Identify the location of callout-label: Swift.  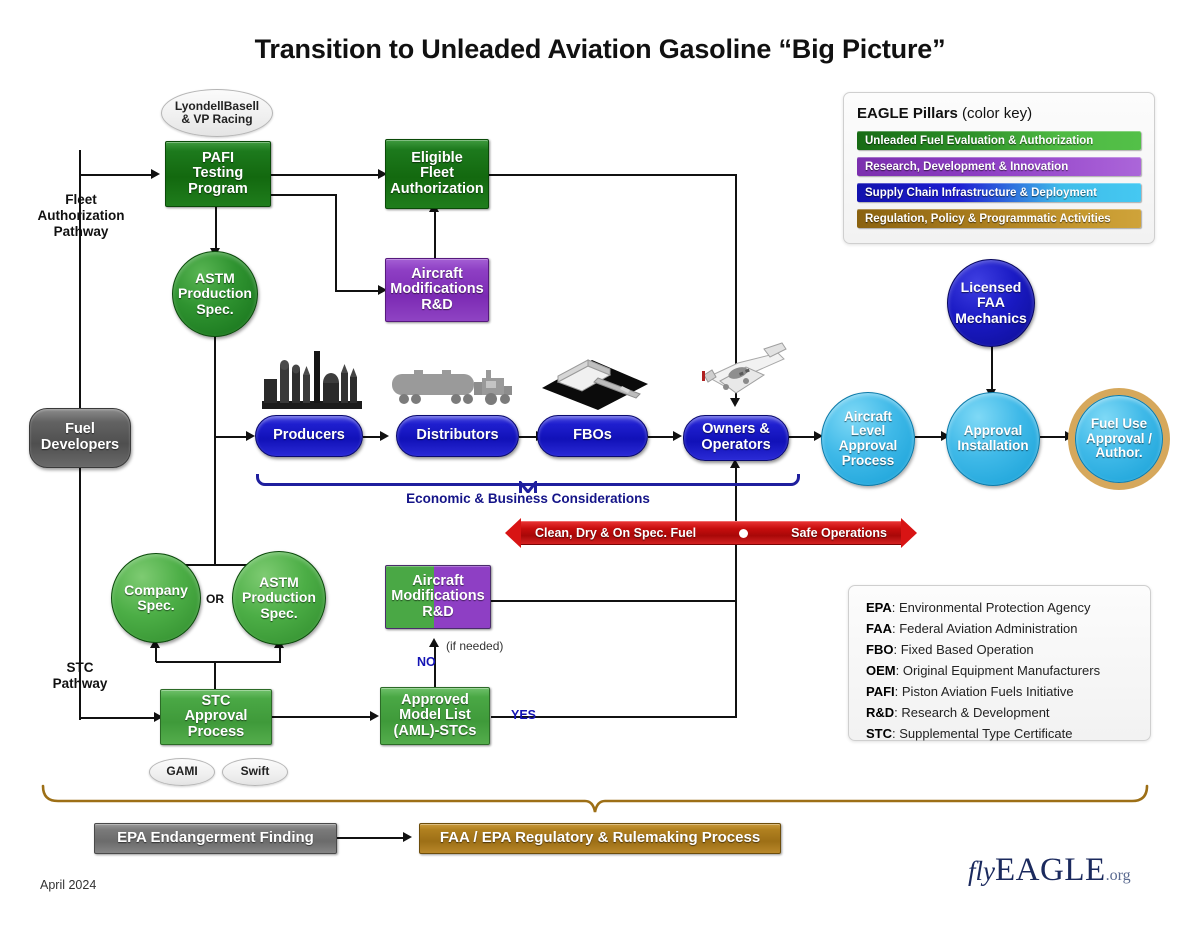
(255, 771).